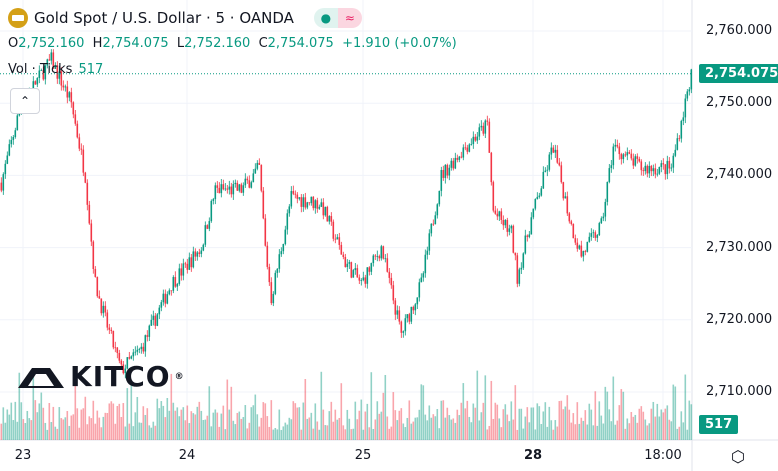 The height and width of the screenshot is (471, 778). What do you see at coordinates (25, 101) in the screenshot?
I see `collapse-legend-button: ⌃` at bounding box center [25, 101].